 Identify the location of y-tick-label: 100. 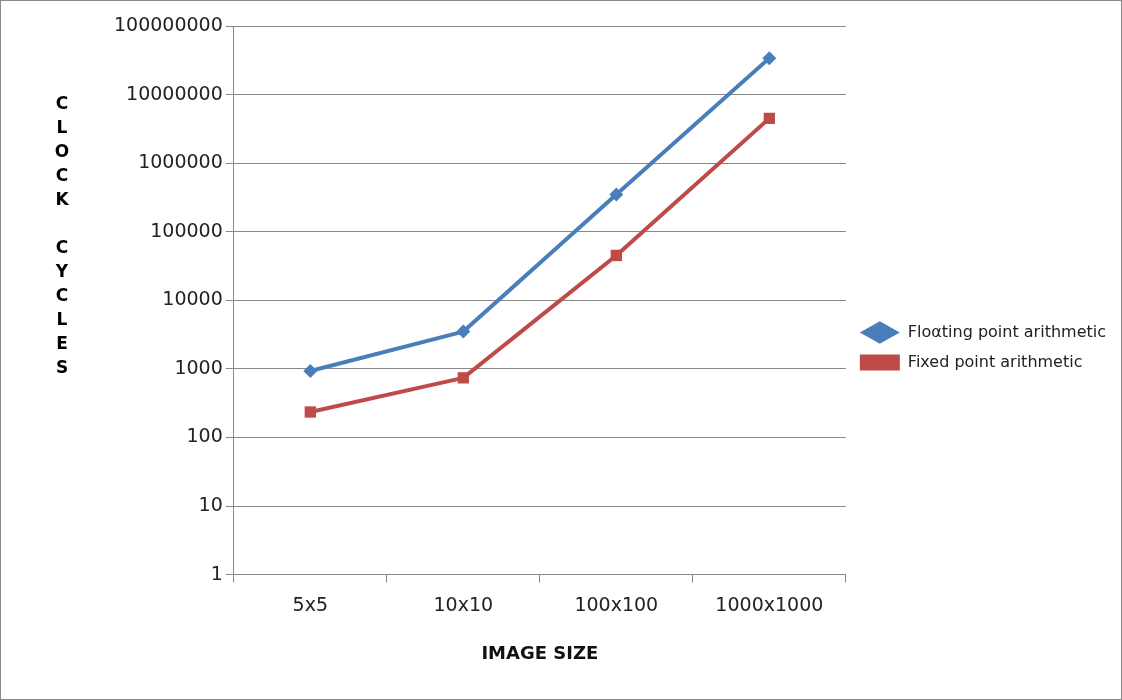
(204, 435).